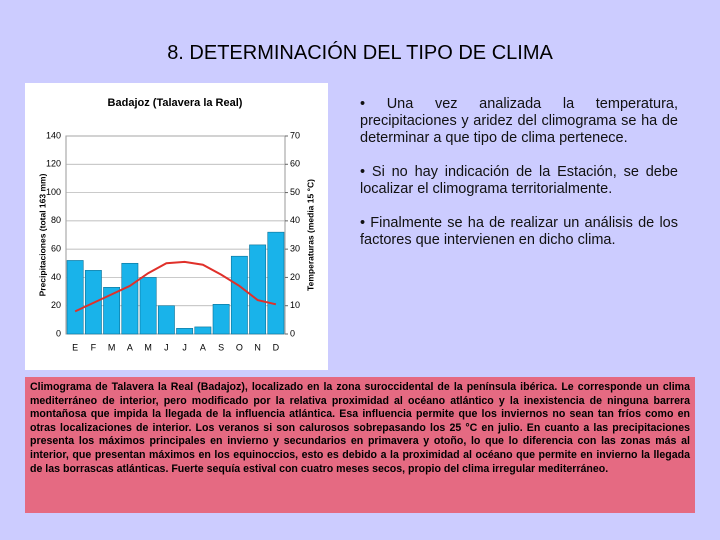 The image size is (720, 540). What do you see at coordinates (295, 249) in the screenshot?
I see `y2-tick-label: 30` at bounding box center [295, 249].